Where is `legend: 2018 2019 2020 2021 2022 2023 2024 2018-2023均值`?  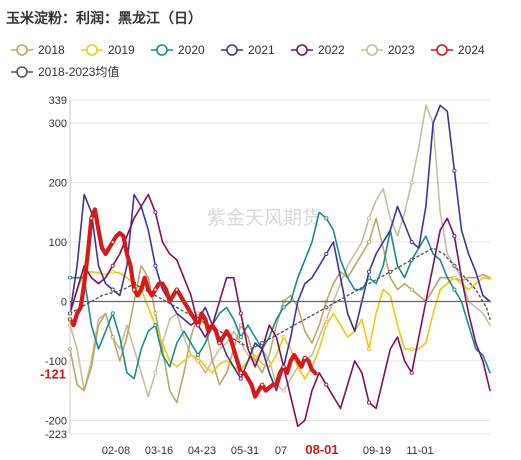
legend: 2018 2019 2020 2021 2022 2023 2024 2018-2023均值 is located at coordinates (248, 61).